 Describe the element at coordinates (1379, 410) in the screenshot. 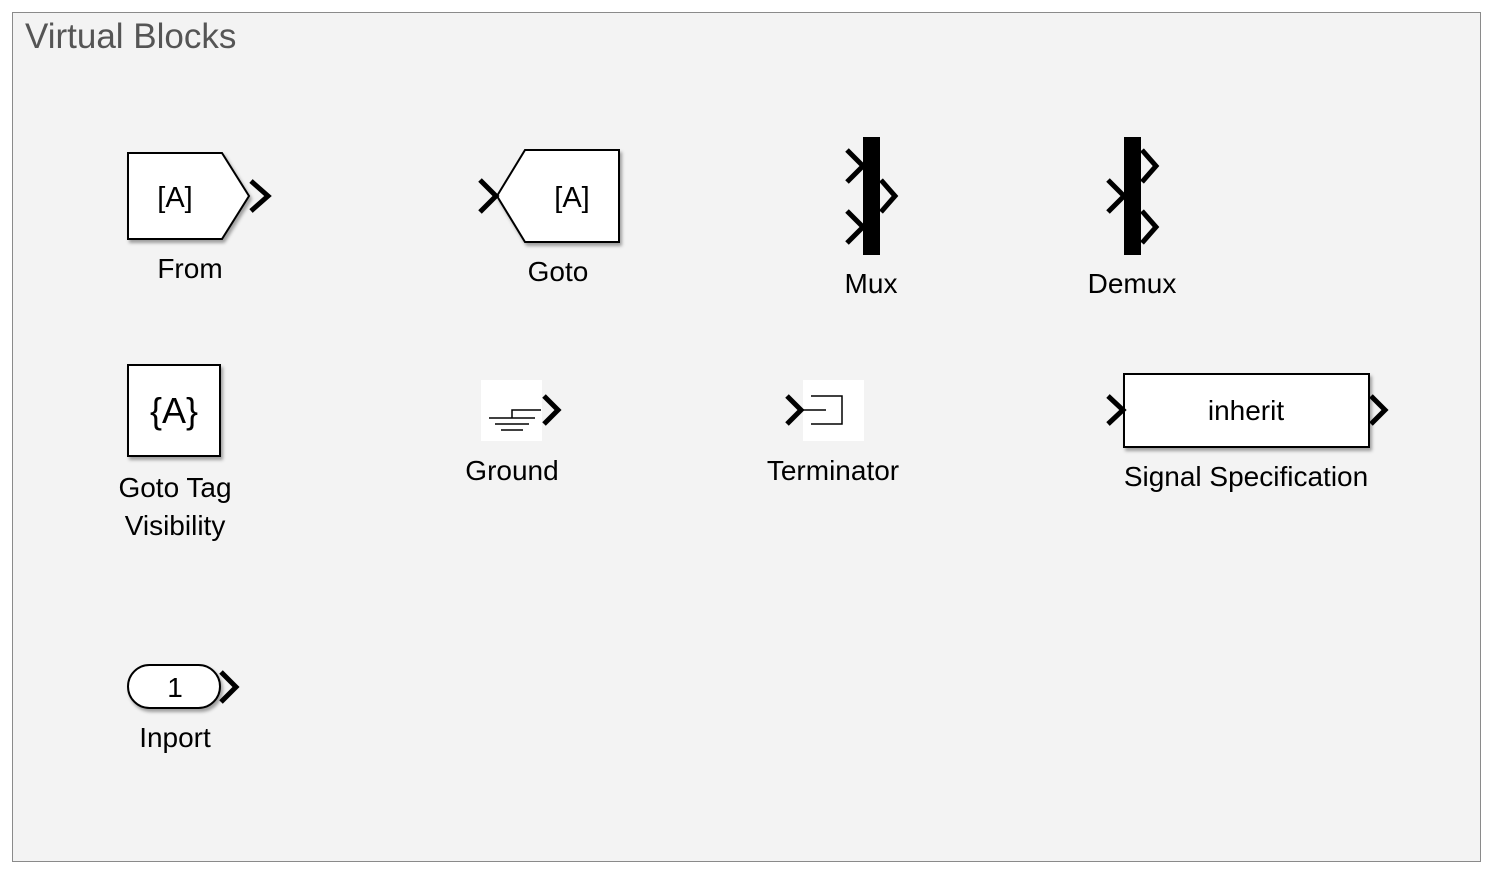

I see `signal-specification-output-port-icon` at that location.